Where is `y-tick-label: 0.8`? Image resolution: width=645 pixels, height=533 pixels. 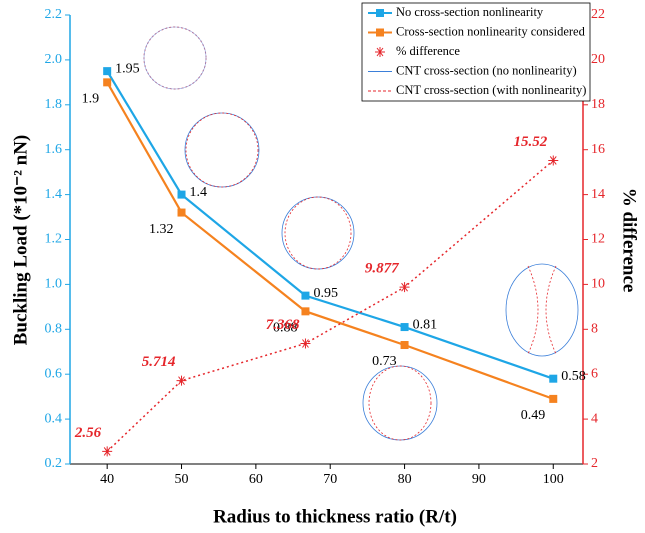 y-tick-label: 0.8 is located at coordinates (54, 329).